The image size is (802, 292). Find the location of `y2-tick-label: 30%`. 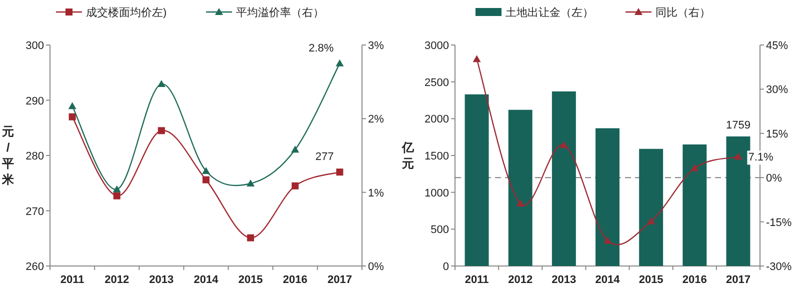

y2-tick-label: 30% is located at coordinates (777, 90).